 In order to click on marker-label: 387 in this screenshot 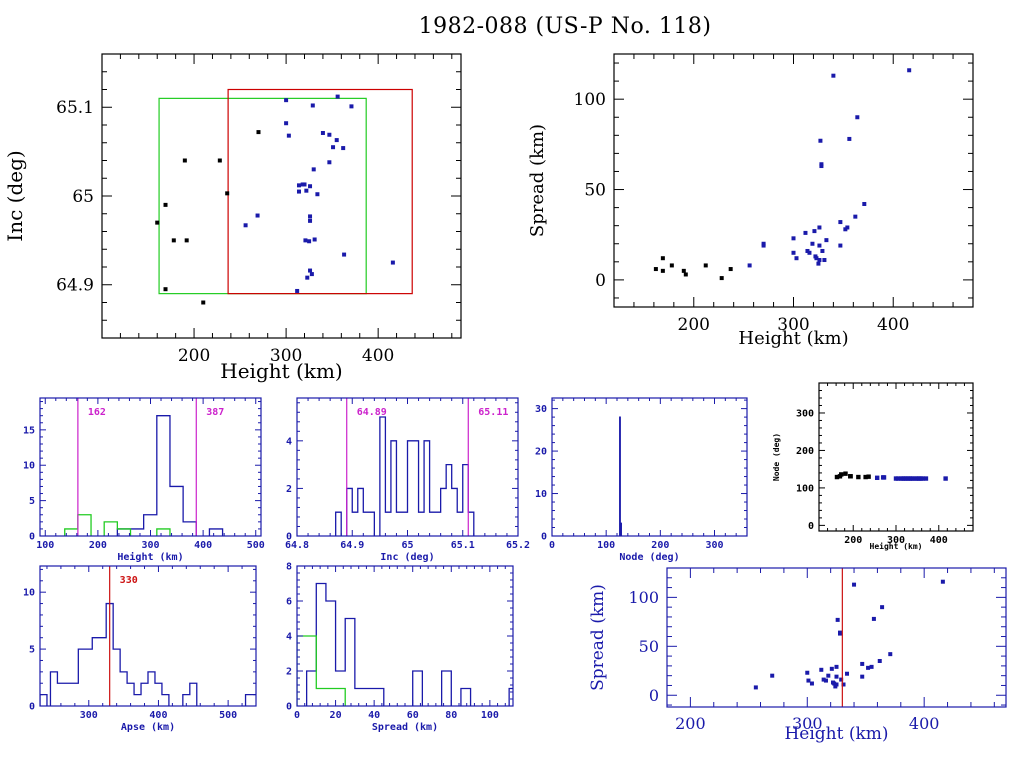, I will do `click(215, 412)`.